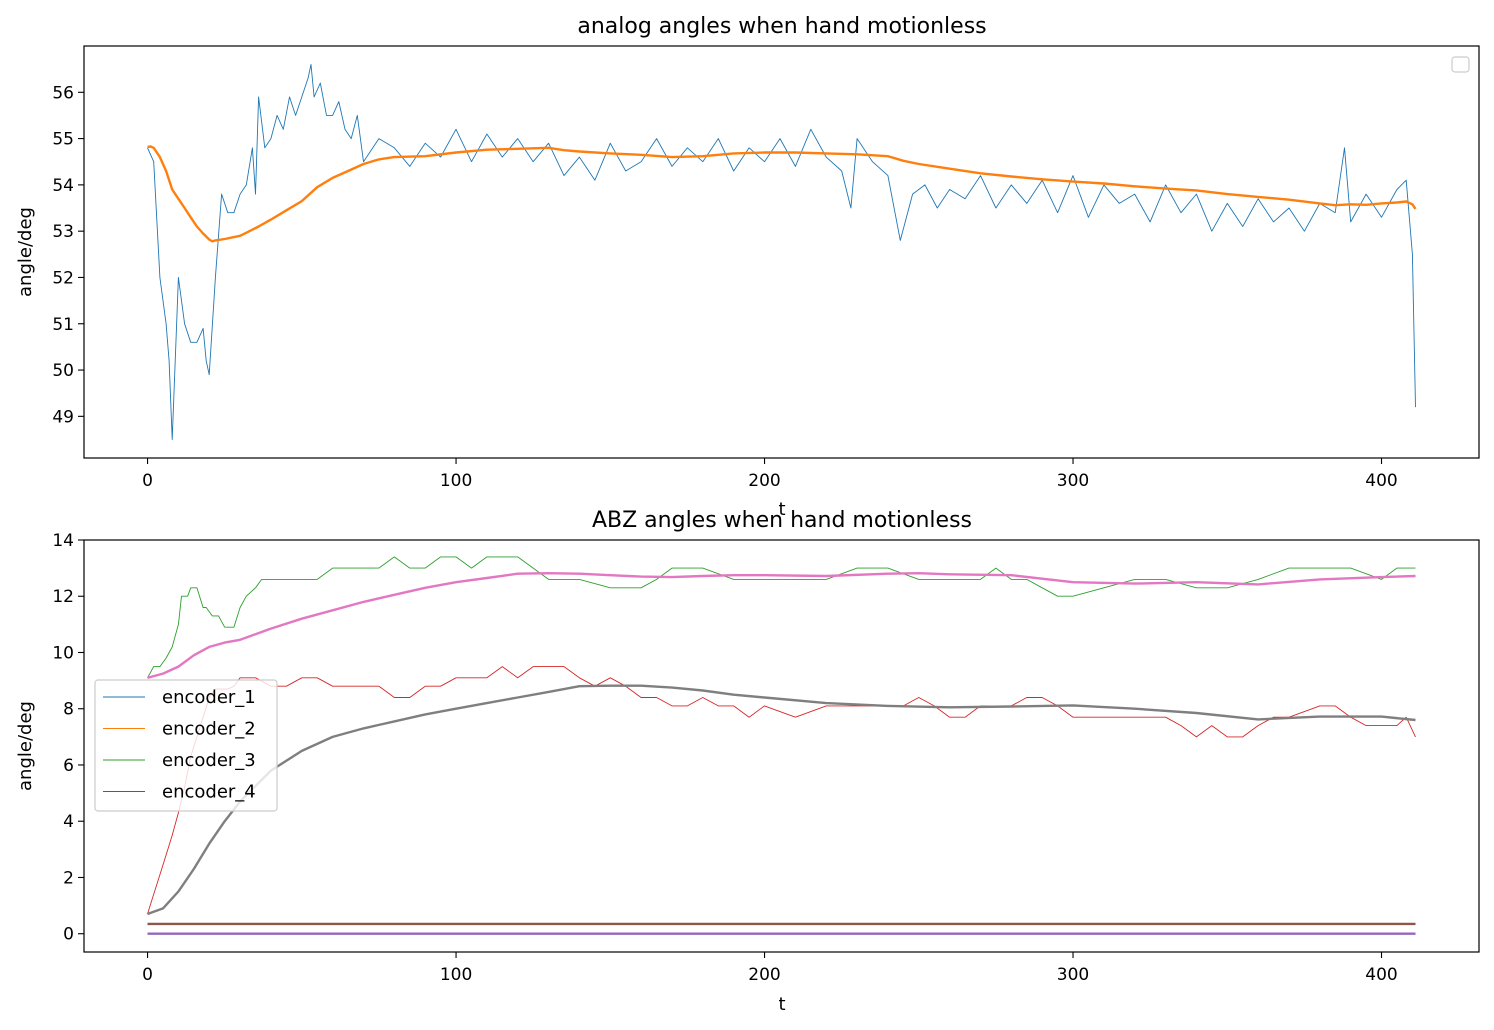 Image resolution: width=1494 pixels, height=1030 pixels. What do you see at coordinates (209, 729) in the screenshot?
I see `legend-label: encoder_2` at bounding box center [209, 729].